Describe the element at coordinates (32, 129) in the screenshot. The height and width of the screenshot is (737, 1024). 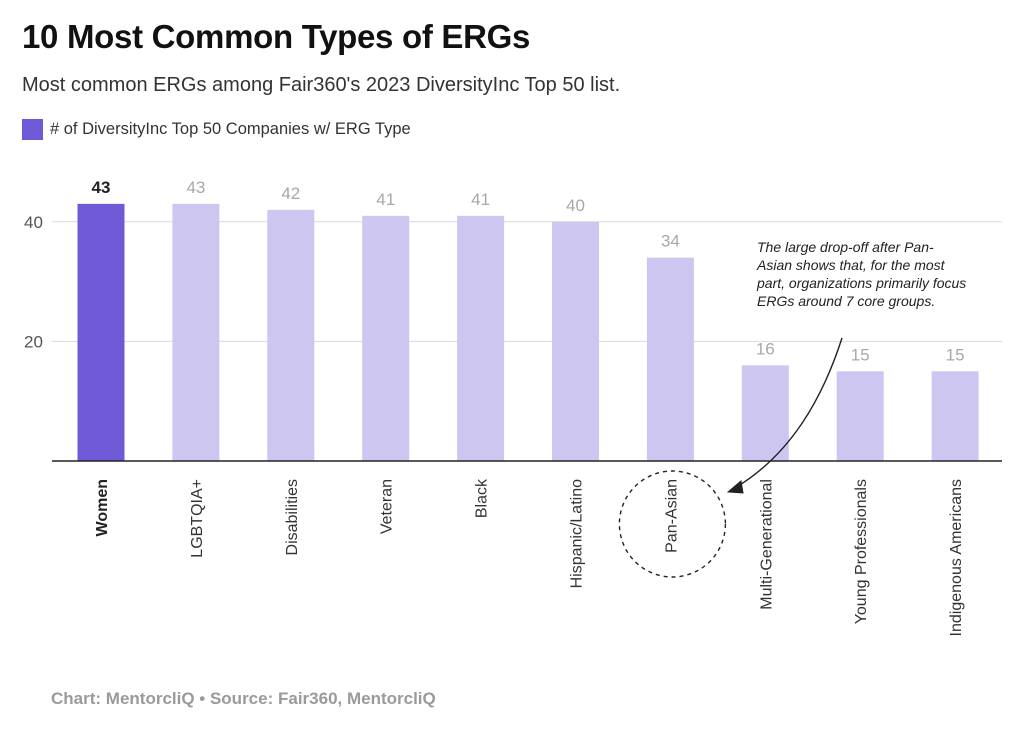
I see `legend-swatch` at that location.